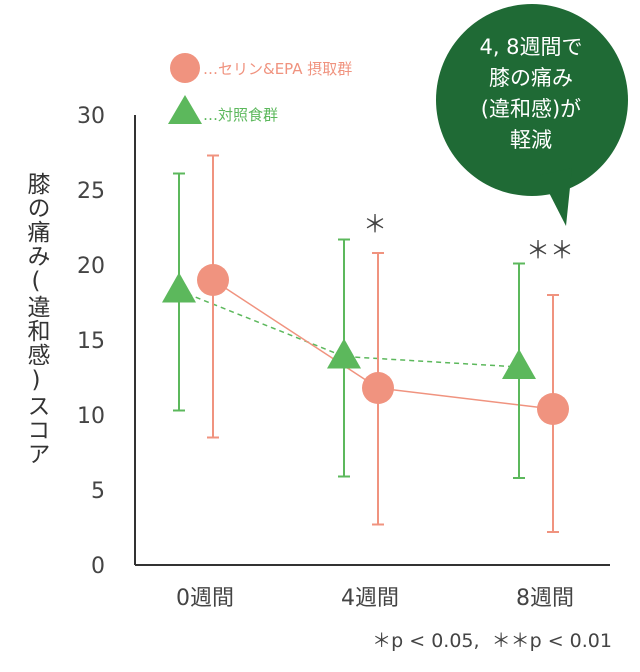 The width and height of the screenshot is (640, 672). I want to click on callout-circle, so click(532, 100).